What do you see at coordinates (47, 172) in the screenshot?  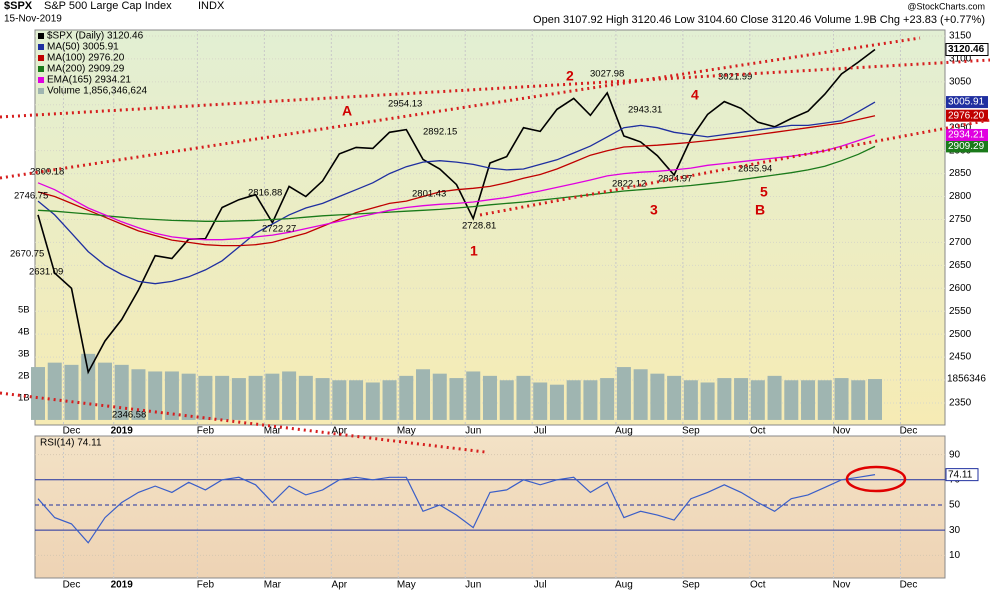 I see `price-annotation: 2800.18` at bounding box center [47, 172].